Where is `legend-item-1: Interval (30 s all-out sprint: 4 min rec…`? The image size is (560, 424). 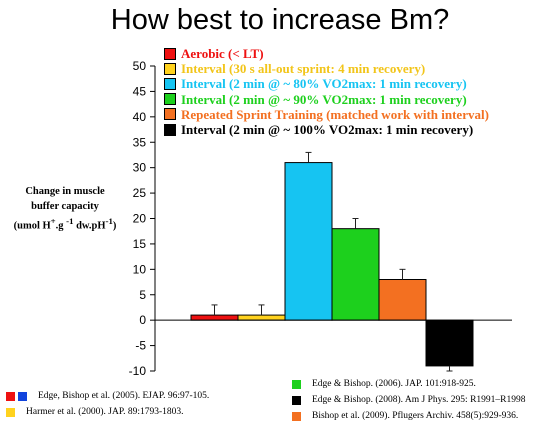 legend-item-1: Interval (30 s all-out sprint: 4 min rec… is located at coordinates (326, 68).